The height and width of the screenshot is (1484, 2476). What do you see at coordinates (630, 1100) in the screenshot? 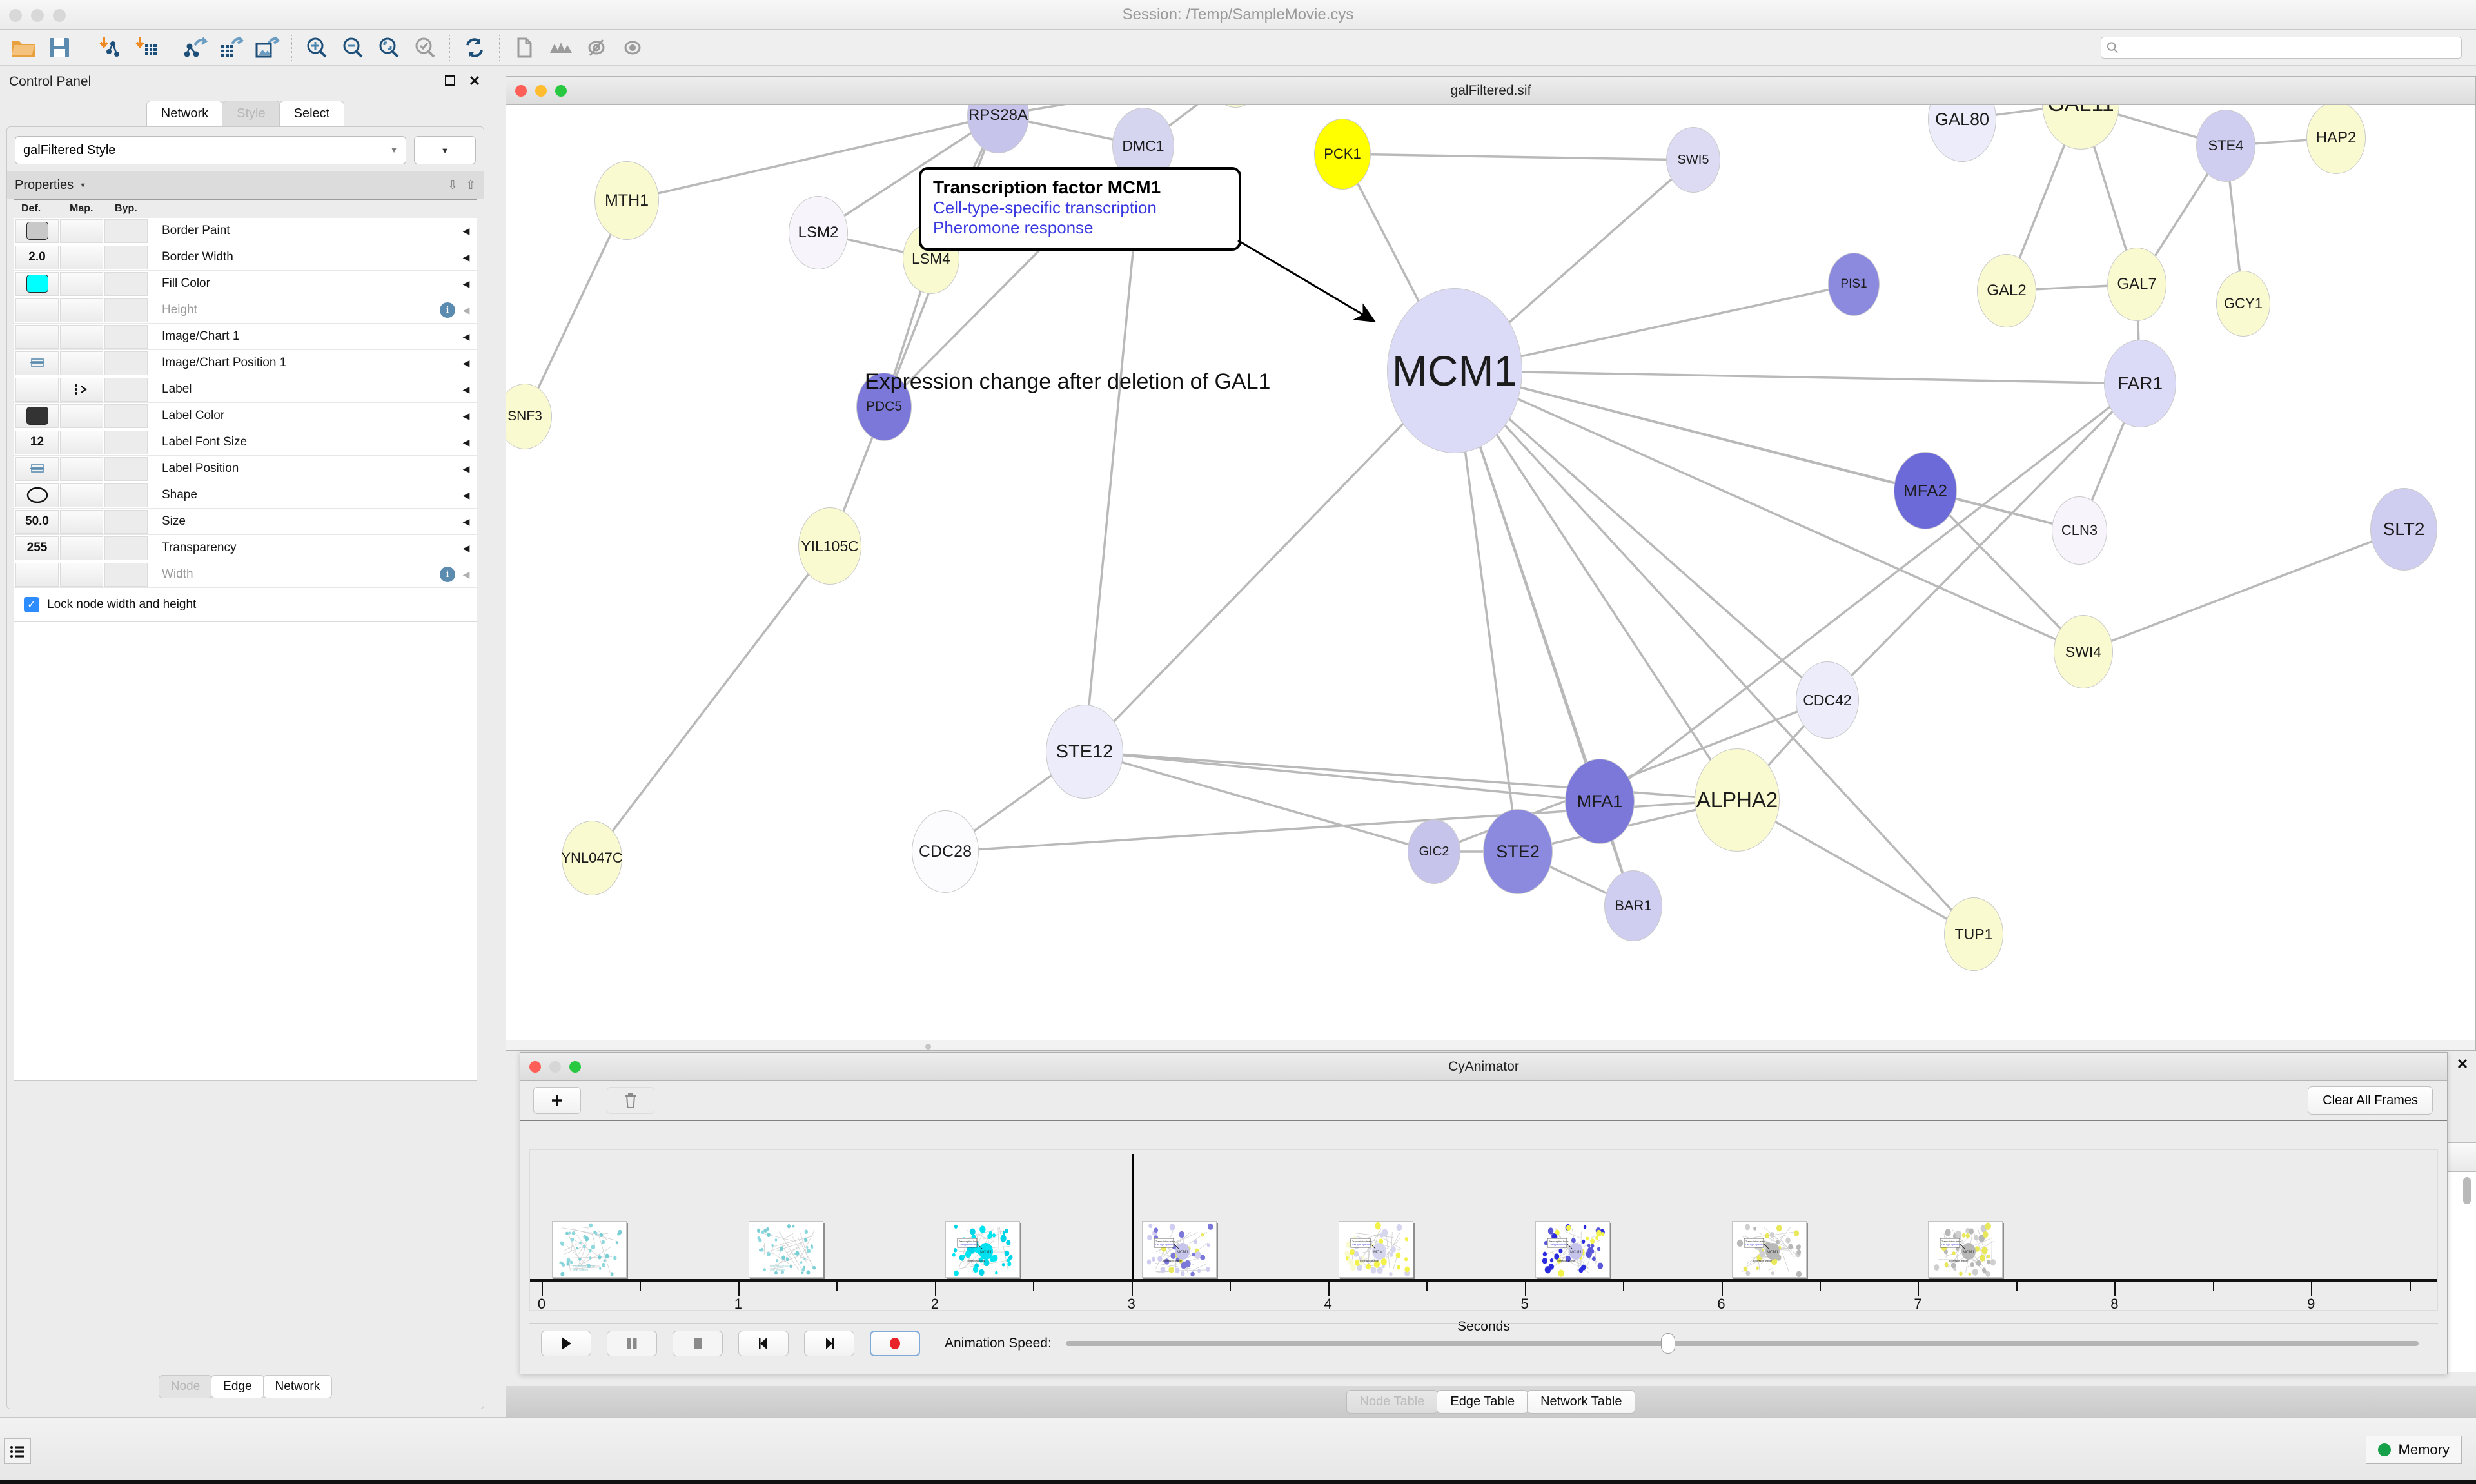
I see `delete-frame-button` at bounding box center [630, 1100].